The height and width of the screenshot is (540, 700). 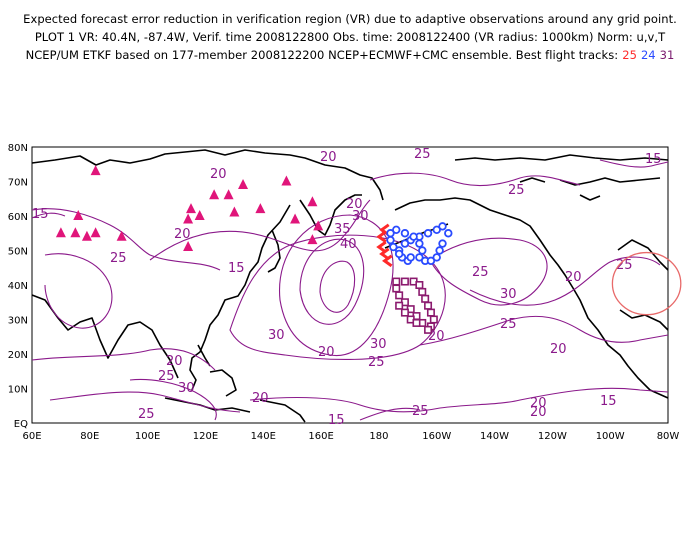 What do you see at coordinates (18, 183) in the screenshot?
I see `lat-tick-label: 70N` at bounding box center [18, 183].